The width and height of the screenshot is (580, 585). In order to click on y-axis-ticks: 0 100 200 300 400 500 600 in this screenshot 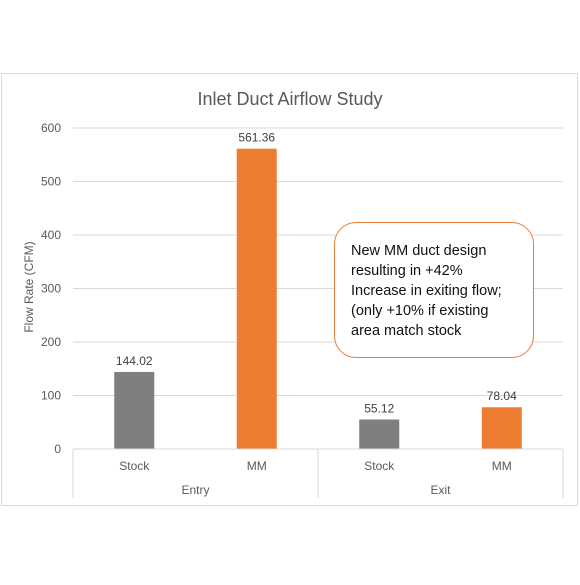, I will do `click(51, 288)`.